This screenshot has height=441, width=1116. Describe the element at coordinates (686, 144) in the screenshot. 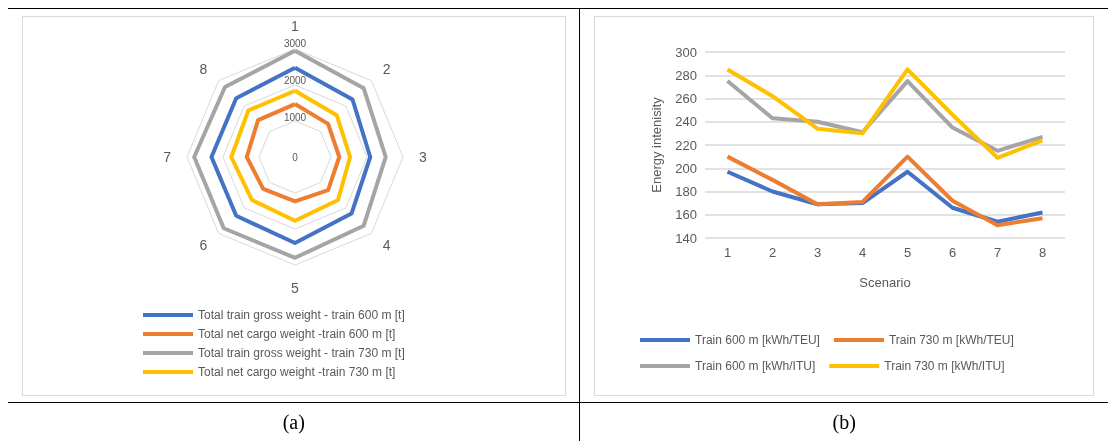

I see `y-tick-label: 220` at that location.